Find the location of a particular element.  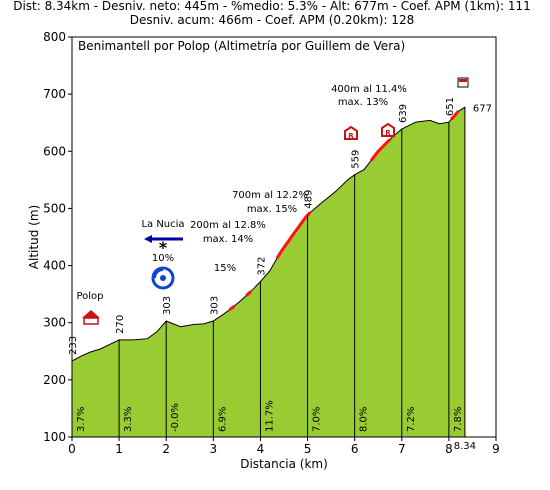

km-slope-label-5: 11.7% is located at coordinates (269, 416).